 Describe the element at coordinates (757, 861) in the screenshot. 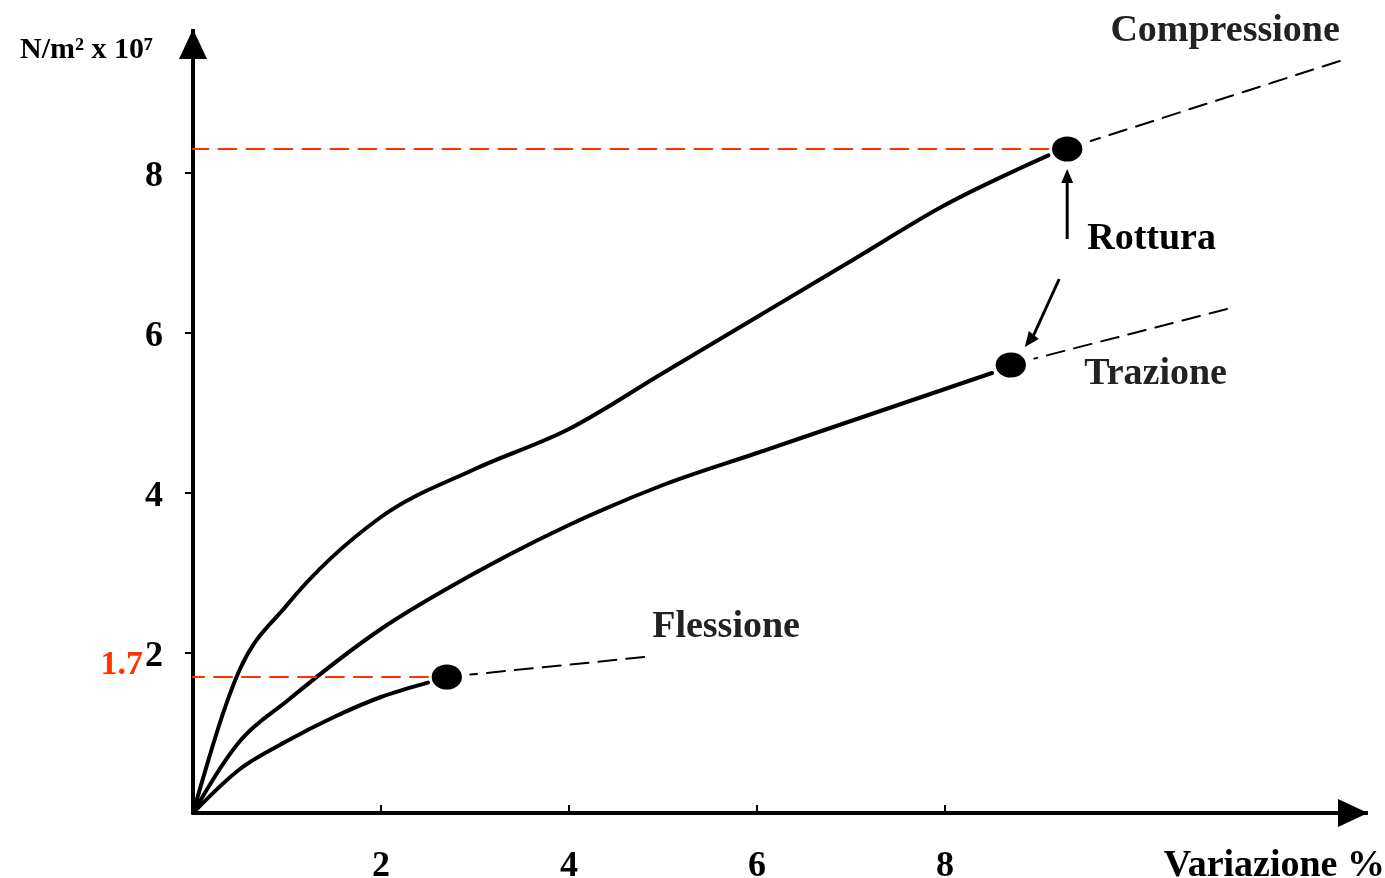

I see `x-tick-label: 6` at that location.